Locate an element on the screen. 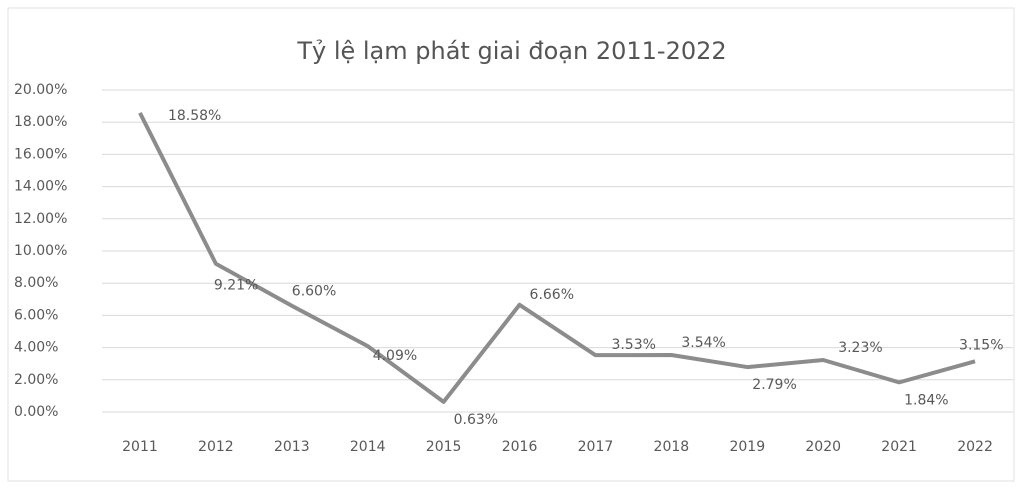 Image resolution: width=1022 pixels, height=489 pixels. y-tick-label: 10.00% is located at coordinates (40, 251).